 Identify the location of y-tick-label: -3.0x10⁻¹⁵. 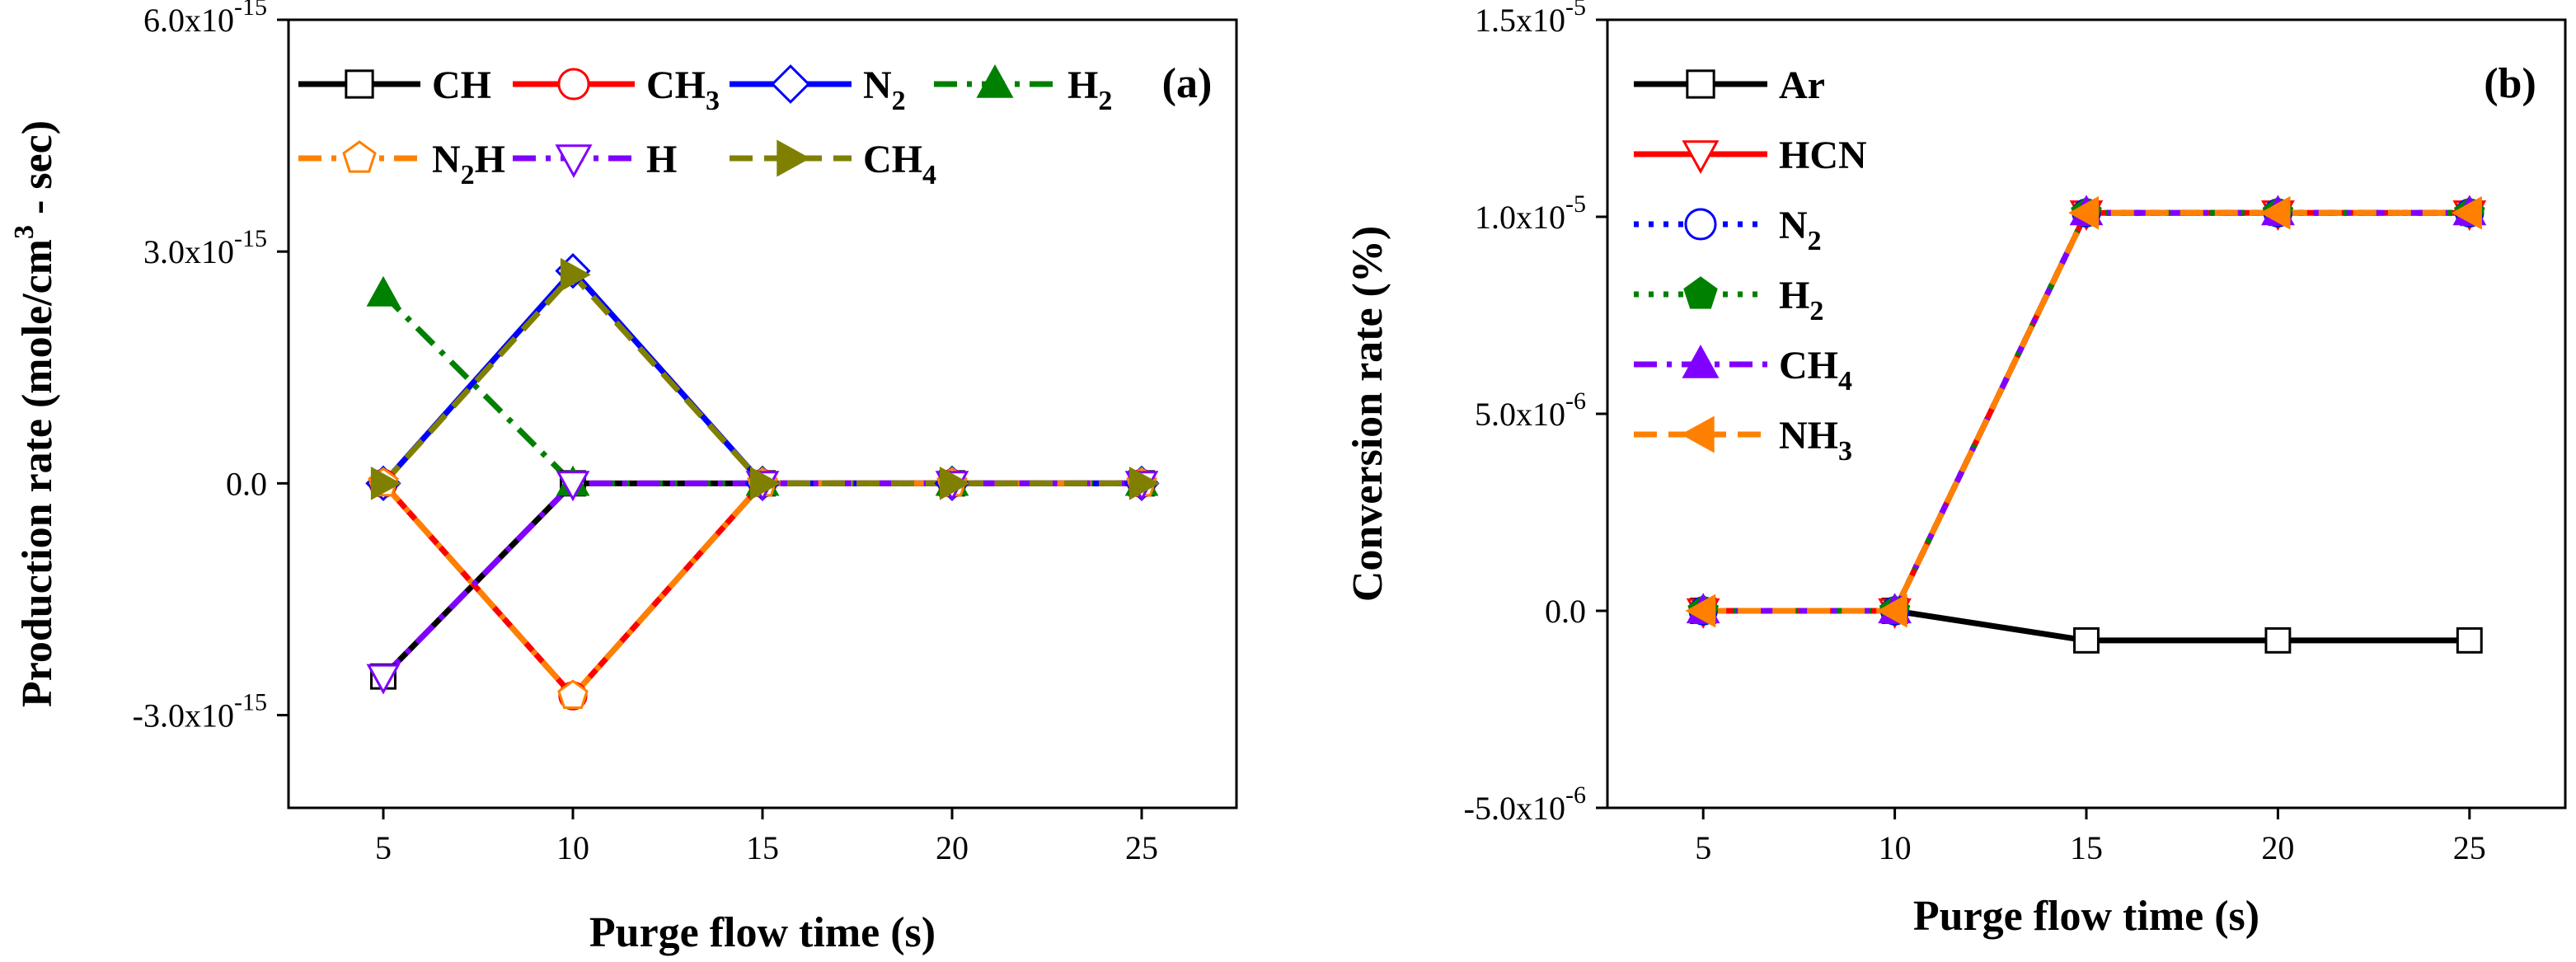
(200, 712).